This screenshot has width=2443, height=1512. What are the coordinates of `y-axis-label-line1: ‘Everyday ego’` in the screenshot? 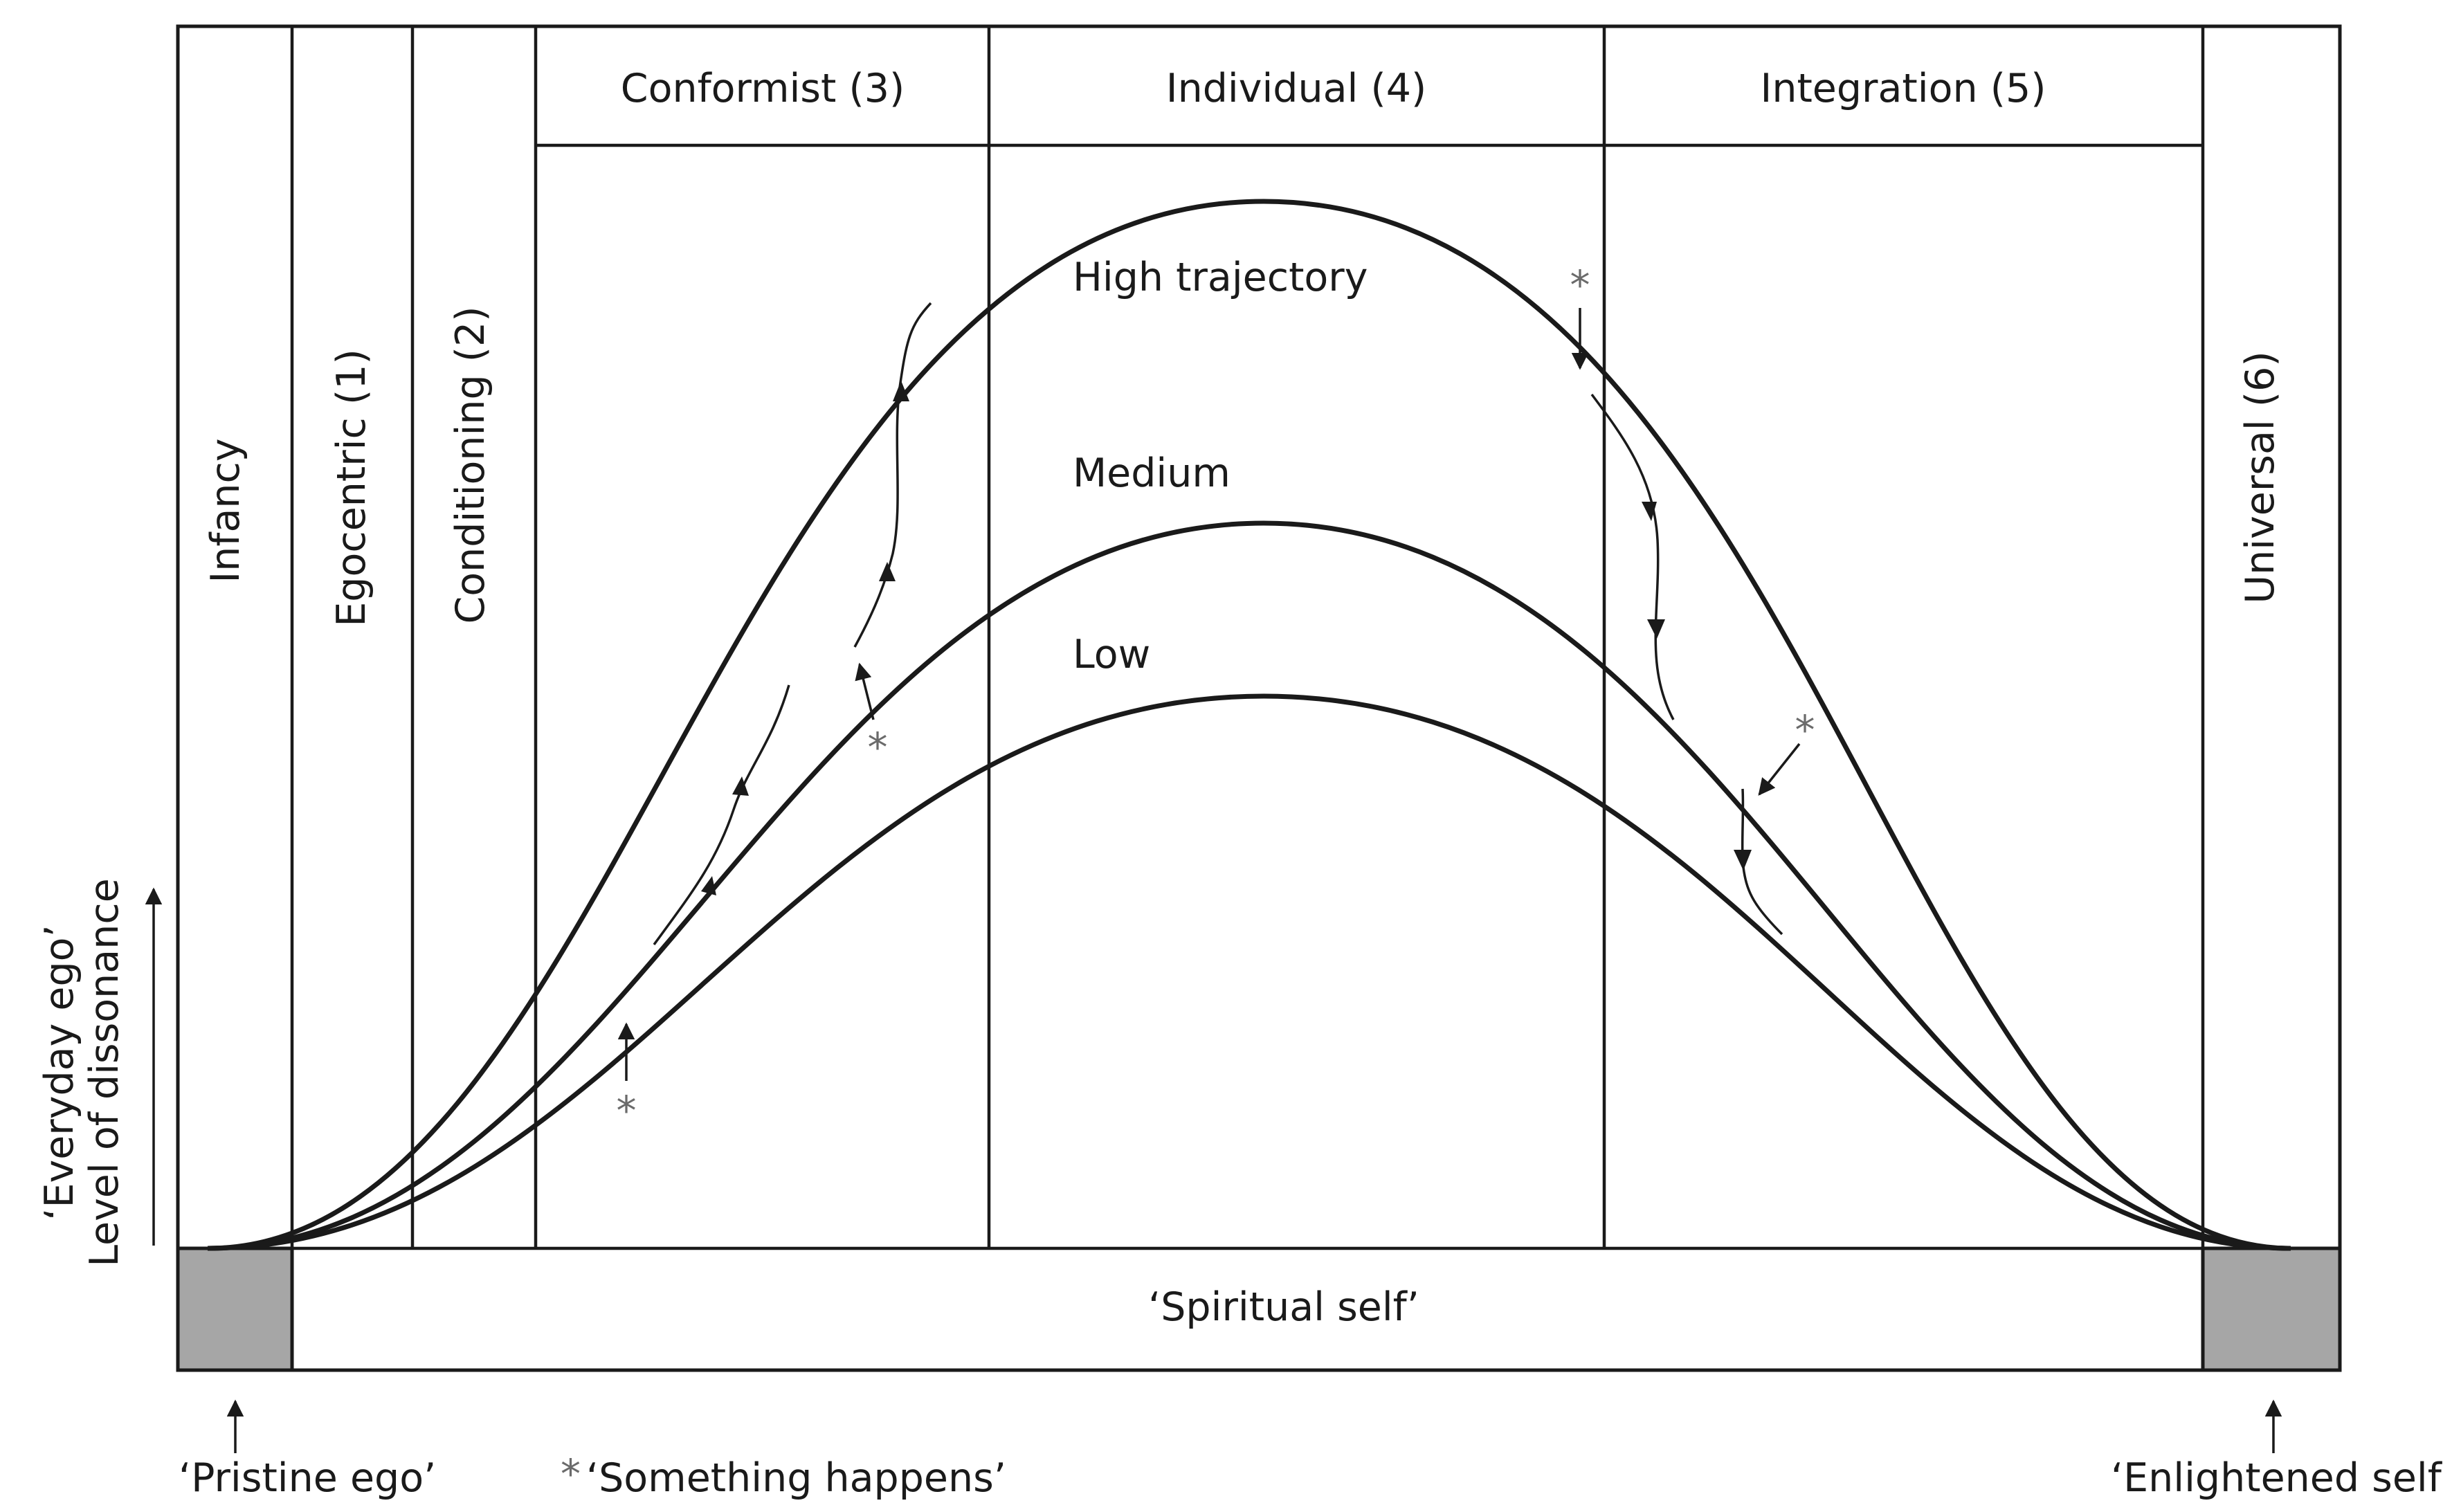 It's located at (59, 1072).